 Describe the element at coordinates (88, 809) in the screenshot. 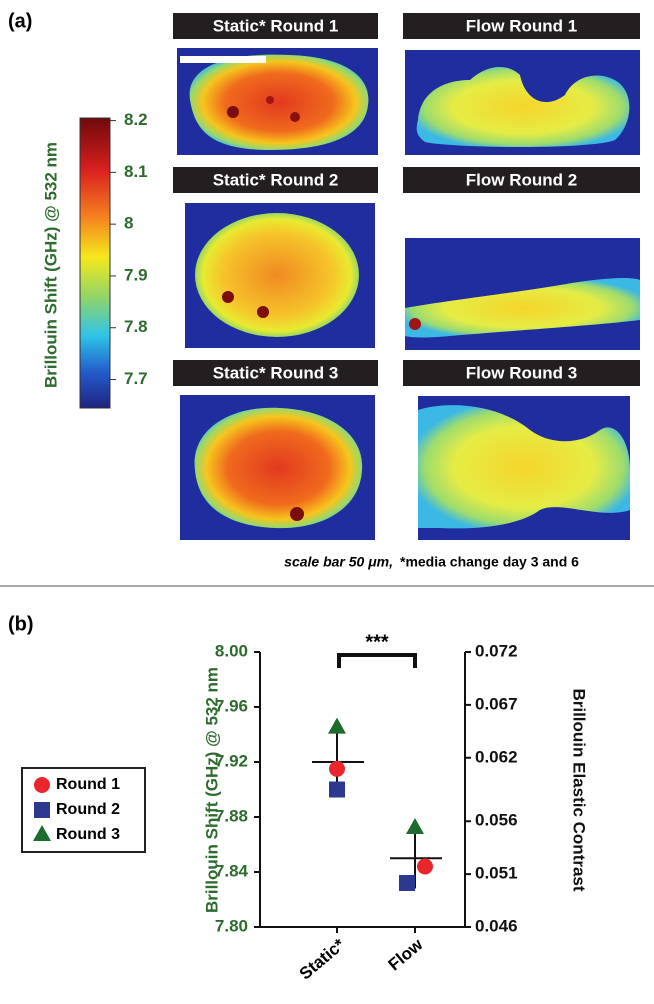

I see `legend-label: Round 2` at that location.